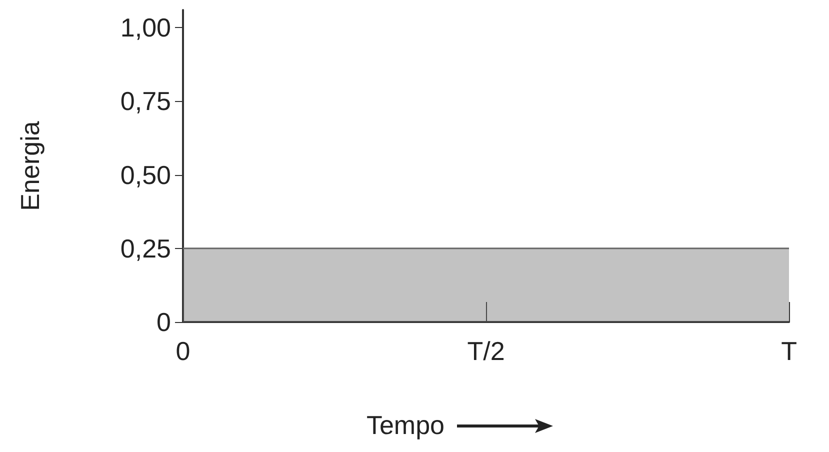 This screenshot has height=452, width=829. I want to click on y-axis-title: Energia, so click(30, 165).